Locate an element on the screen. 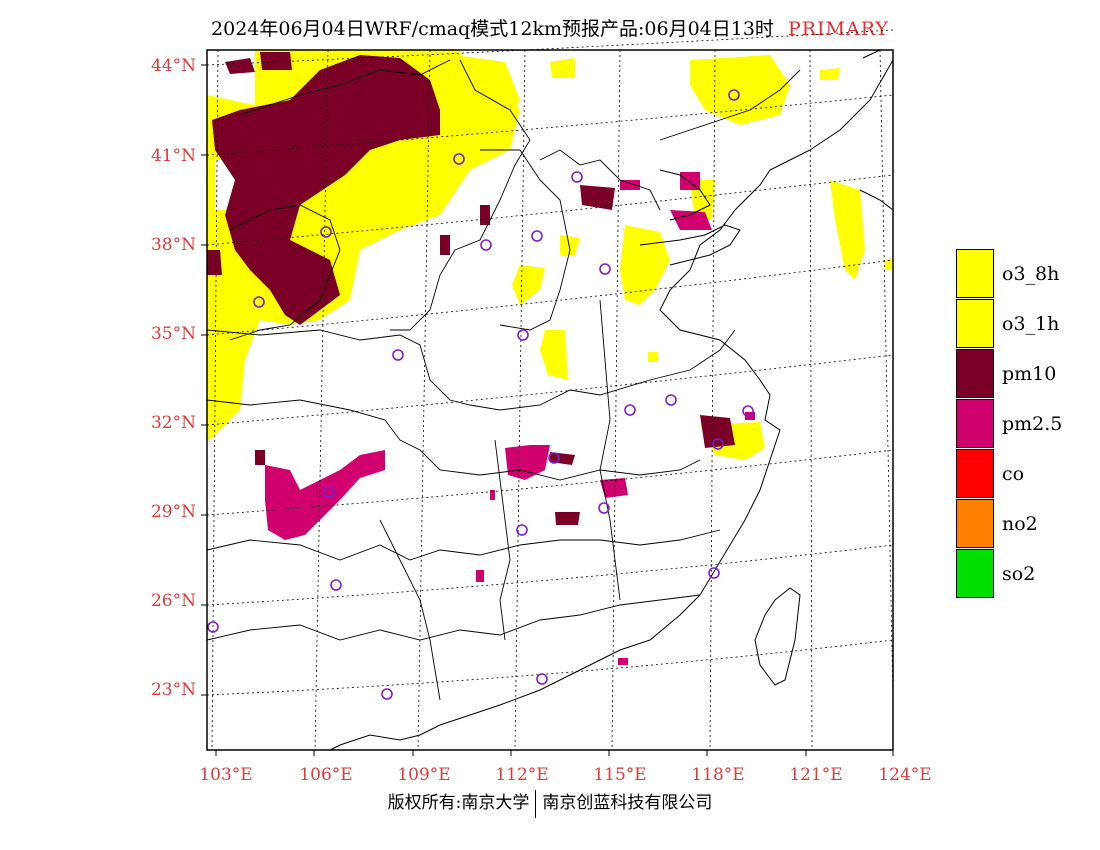 The image size is (1100, 850). lat-label: 23°N is located at coordinates (173, 690).